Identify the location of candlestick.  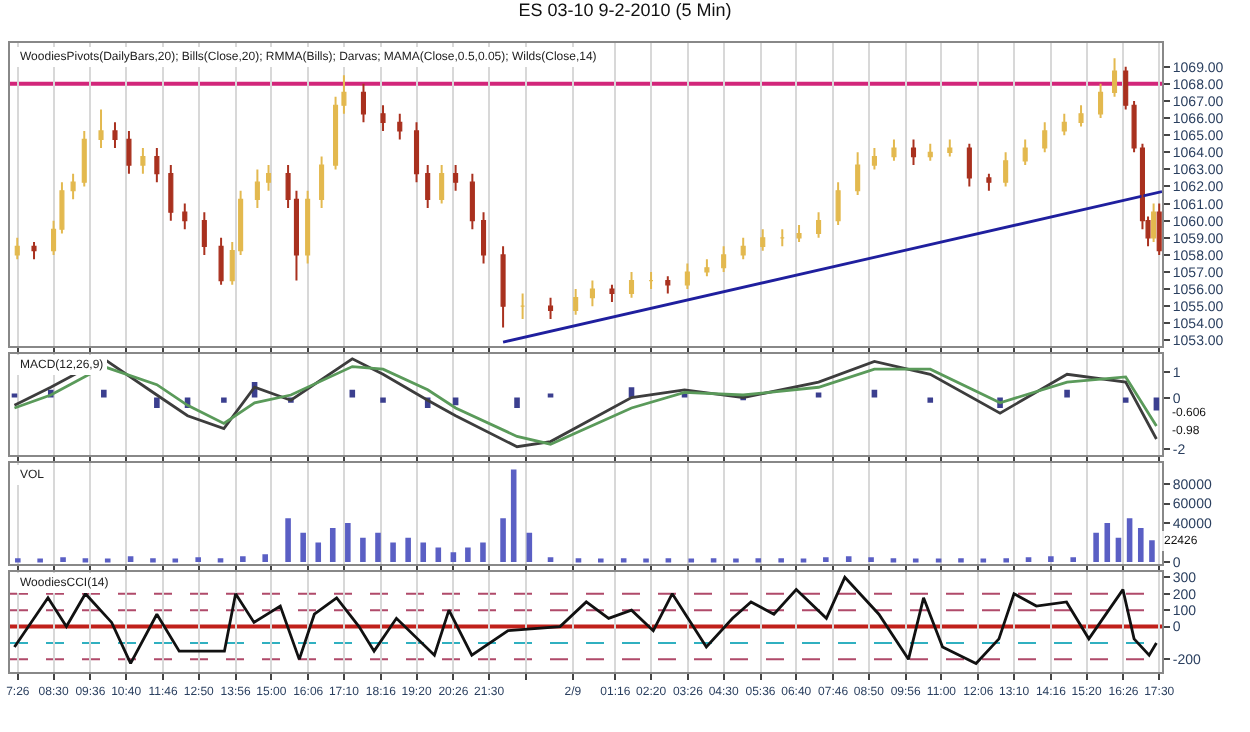
(612, 293).